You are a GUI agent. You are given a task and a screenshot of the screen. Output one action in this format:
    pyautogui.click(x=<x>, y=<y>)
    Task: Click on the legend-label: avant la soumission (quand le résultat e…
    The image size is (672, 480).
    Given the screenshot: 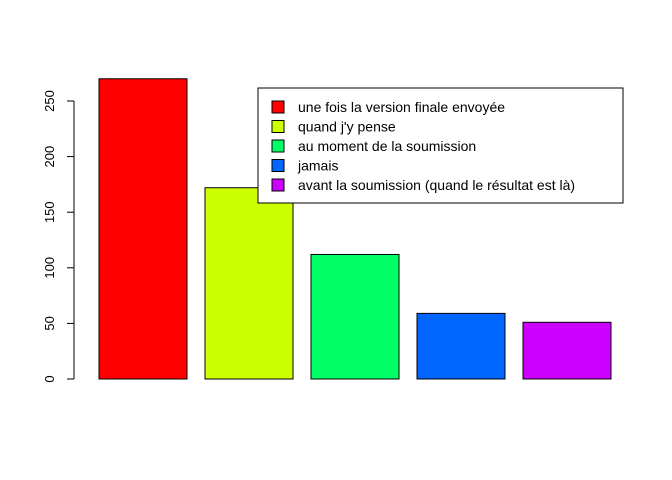 What is the action you would take?
    pyautogui.click(x=436, y=185)
    